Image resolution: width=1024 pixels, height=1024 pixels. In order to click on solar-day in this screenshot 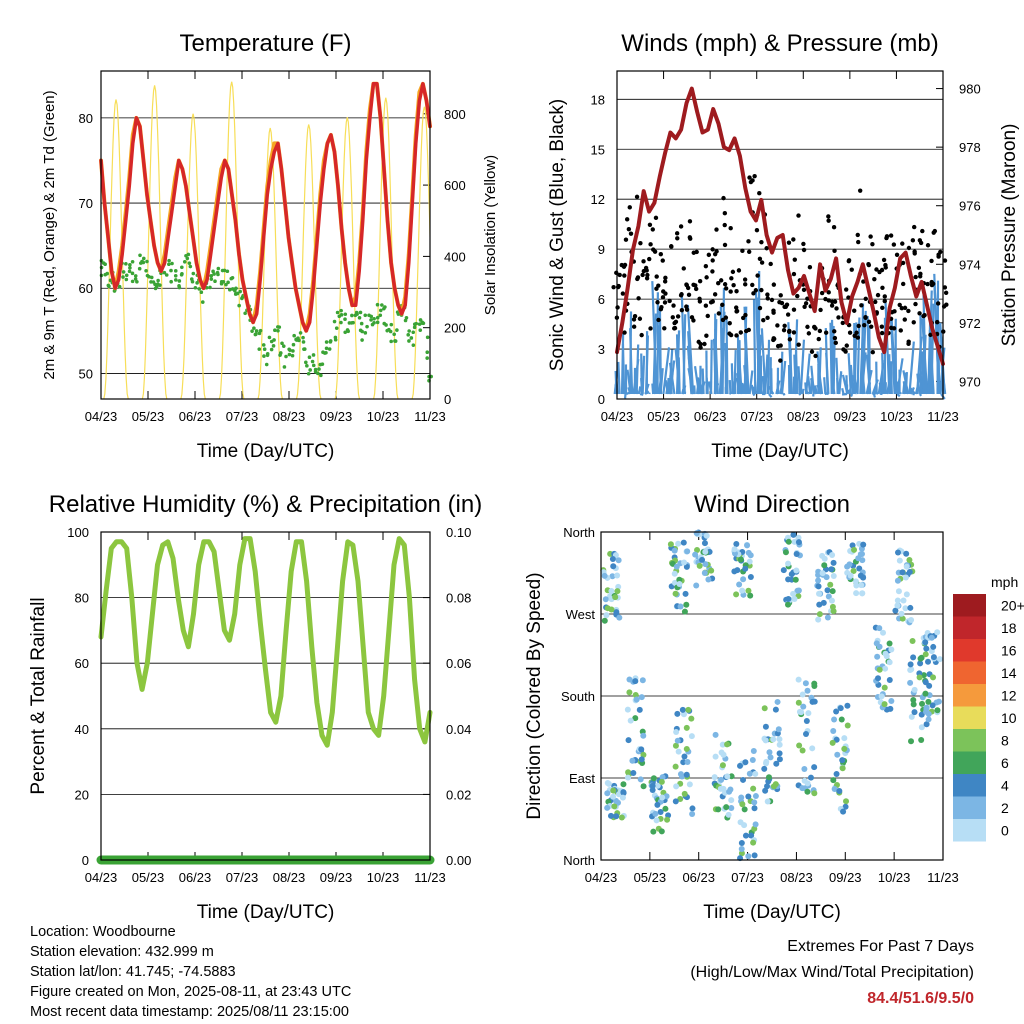, I will do `click(308, 261)`.